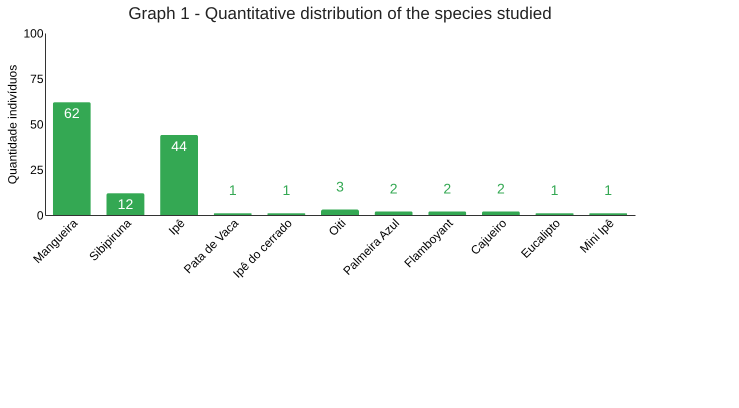  I want to click on x-tick-label: Oiti, so click(337, 227).